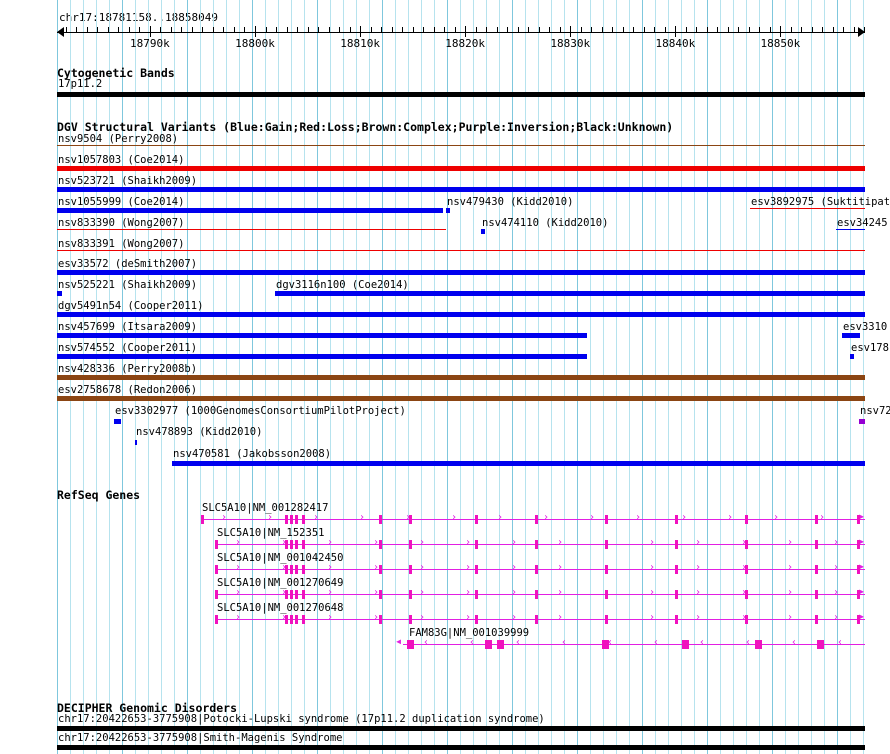 The height and width of the screenshot is (754, 890). What do you see at coordinates (461, 94) in the screenshot?
I see `cytoband-bar` at bounding box center [461, 94].